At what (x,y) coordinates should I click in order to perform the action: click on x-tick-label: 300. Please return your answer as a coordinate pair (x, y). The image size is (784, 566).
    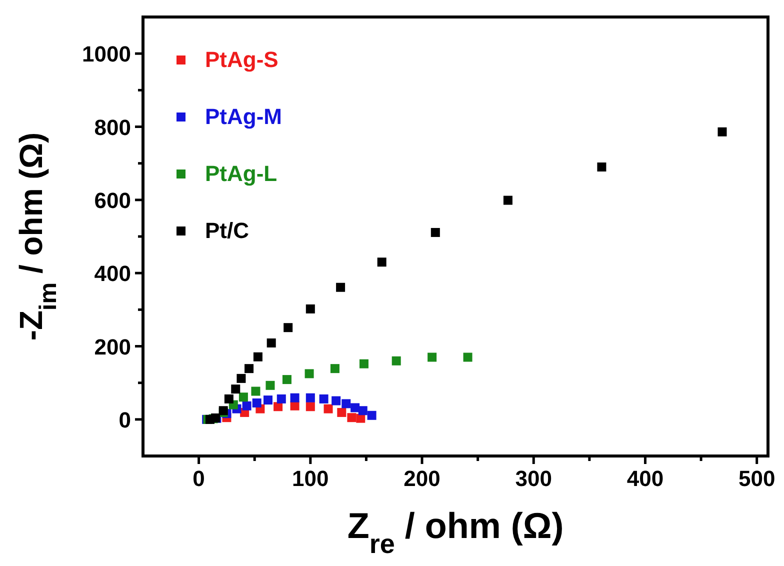
    Looking at the image, I should click on (533, 478).